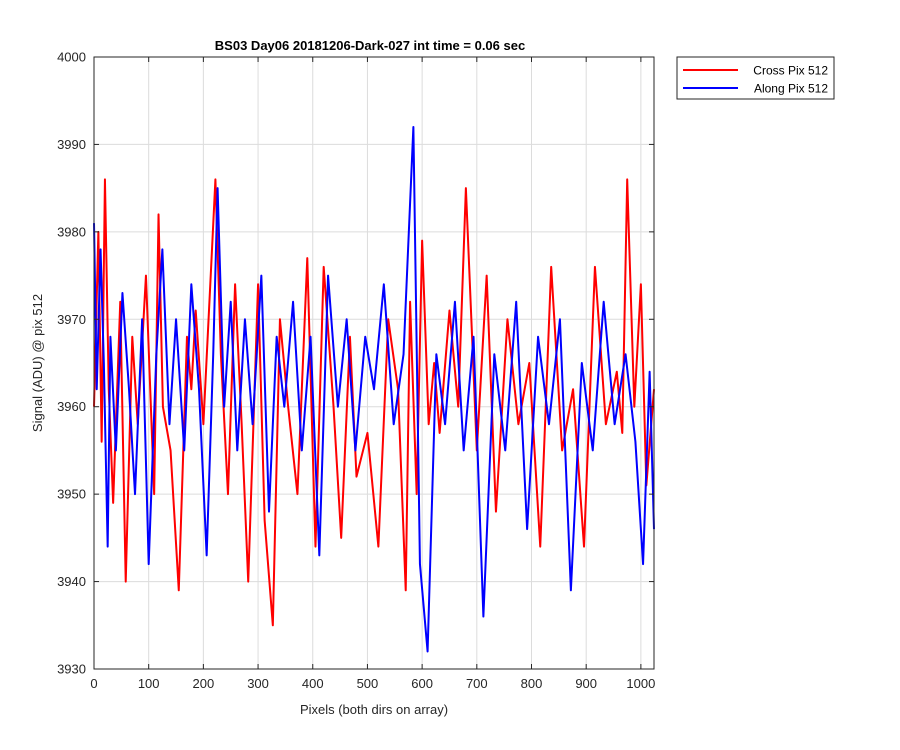 The height and width of the screenshot is (750, 900). I want to click on x-tick-label: 100, so click(149, 683).